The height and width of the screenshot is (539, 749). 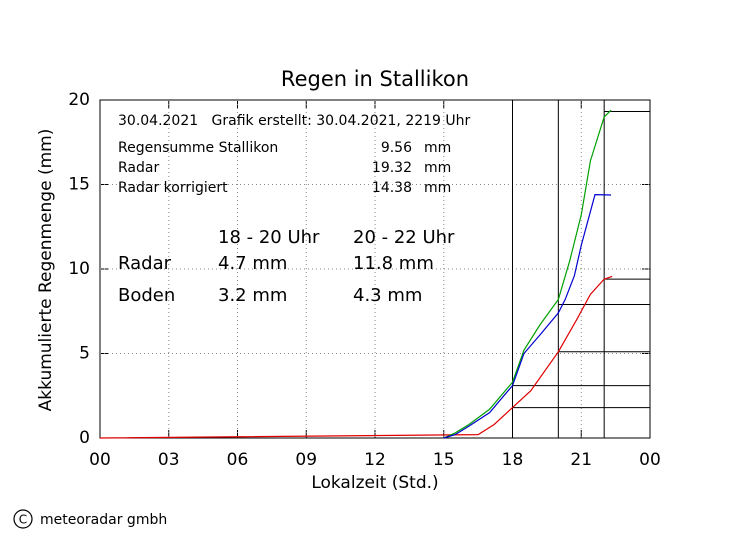 I want to click on table-cell: 3.2 mm, so click(x=252, y=295).